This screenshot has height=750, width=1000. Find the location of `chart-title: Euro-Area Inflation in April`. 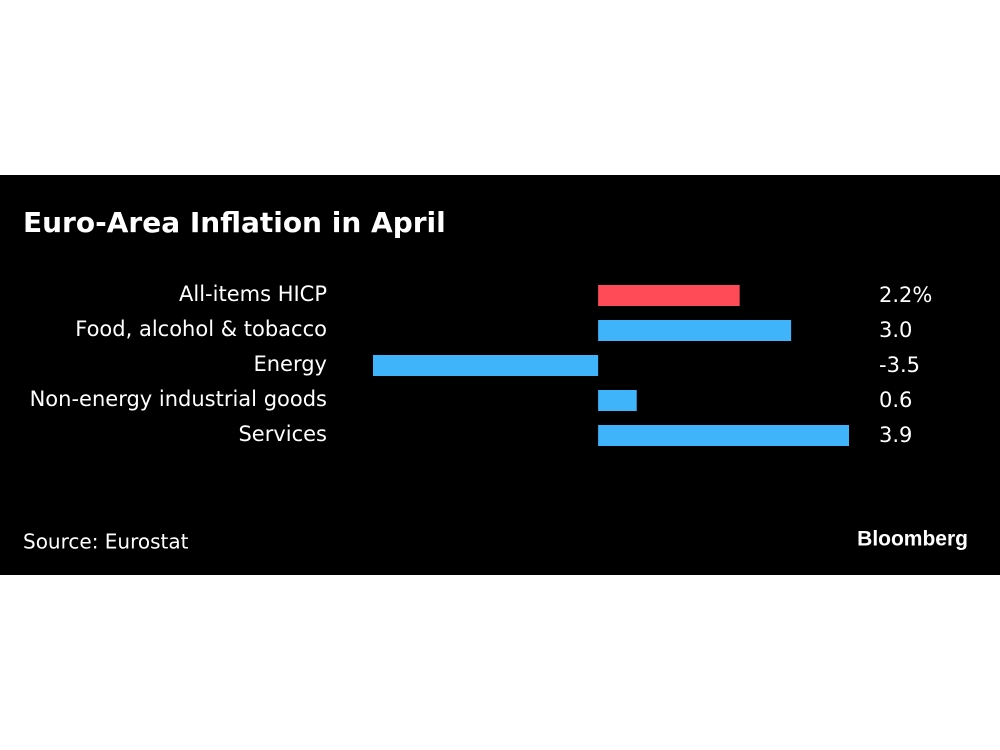

chart-title: Euro-Area Inflation in April is located at coordinates (234, 222).